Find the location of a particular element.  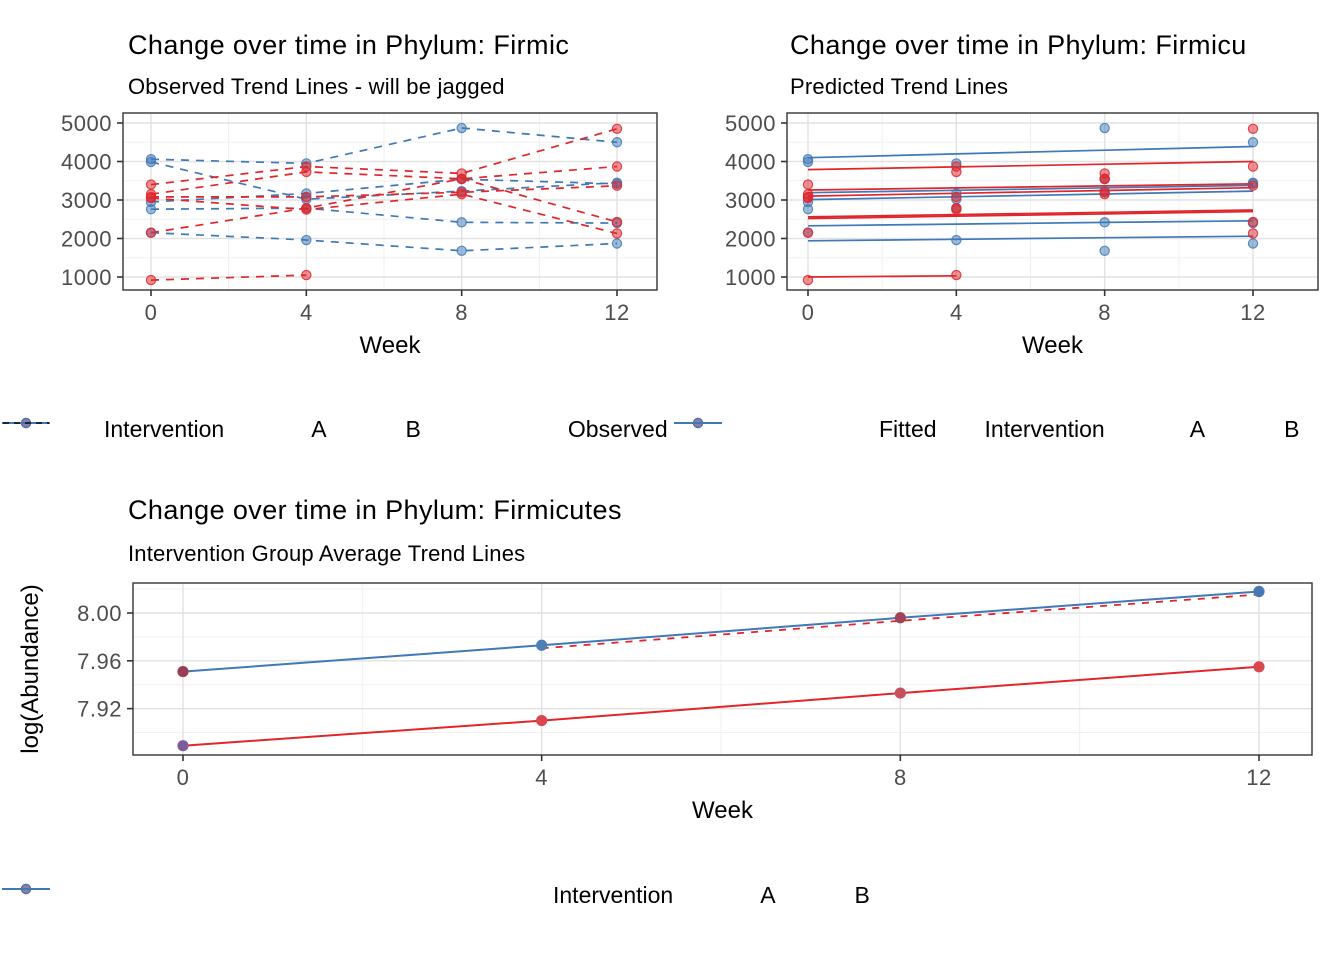

fitted-chart-subtitle: Predicted Trend Lines is located at coordinates (899, 86).